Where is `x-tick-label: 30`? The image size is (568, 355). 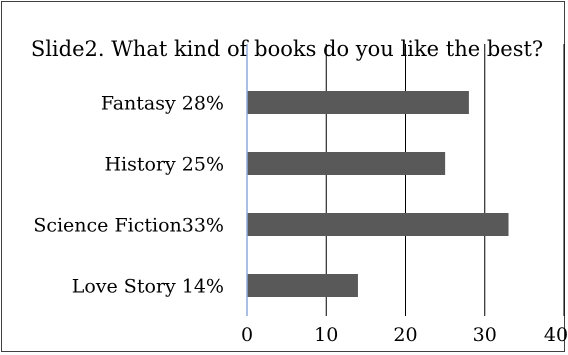 x-tick-label: 30 is located at coordinates (485, 335).